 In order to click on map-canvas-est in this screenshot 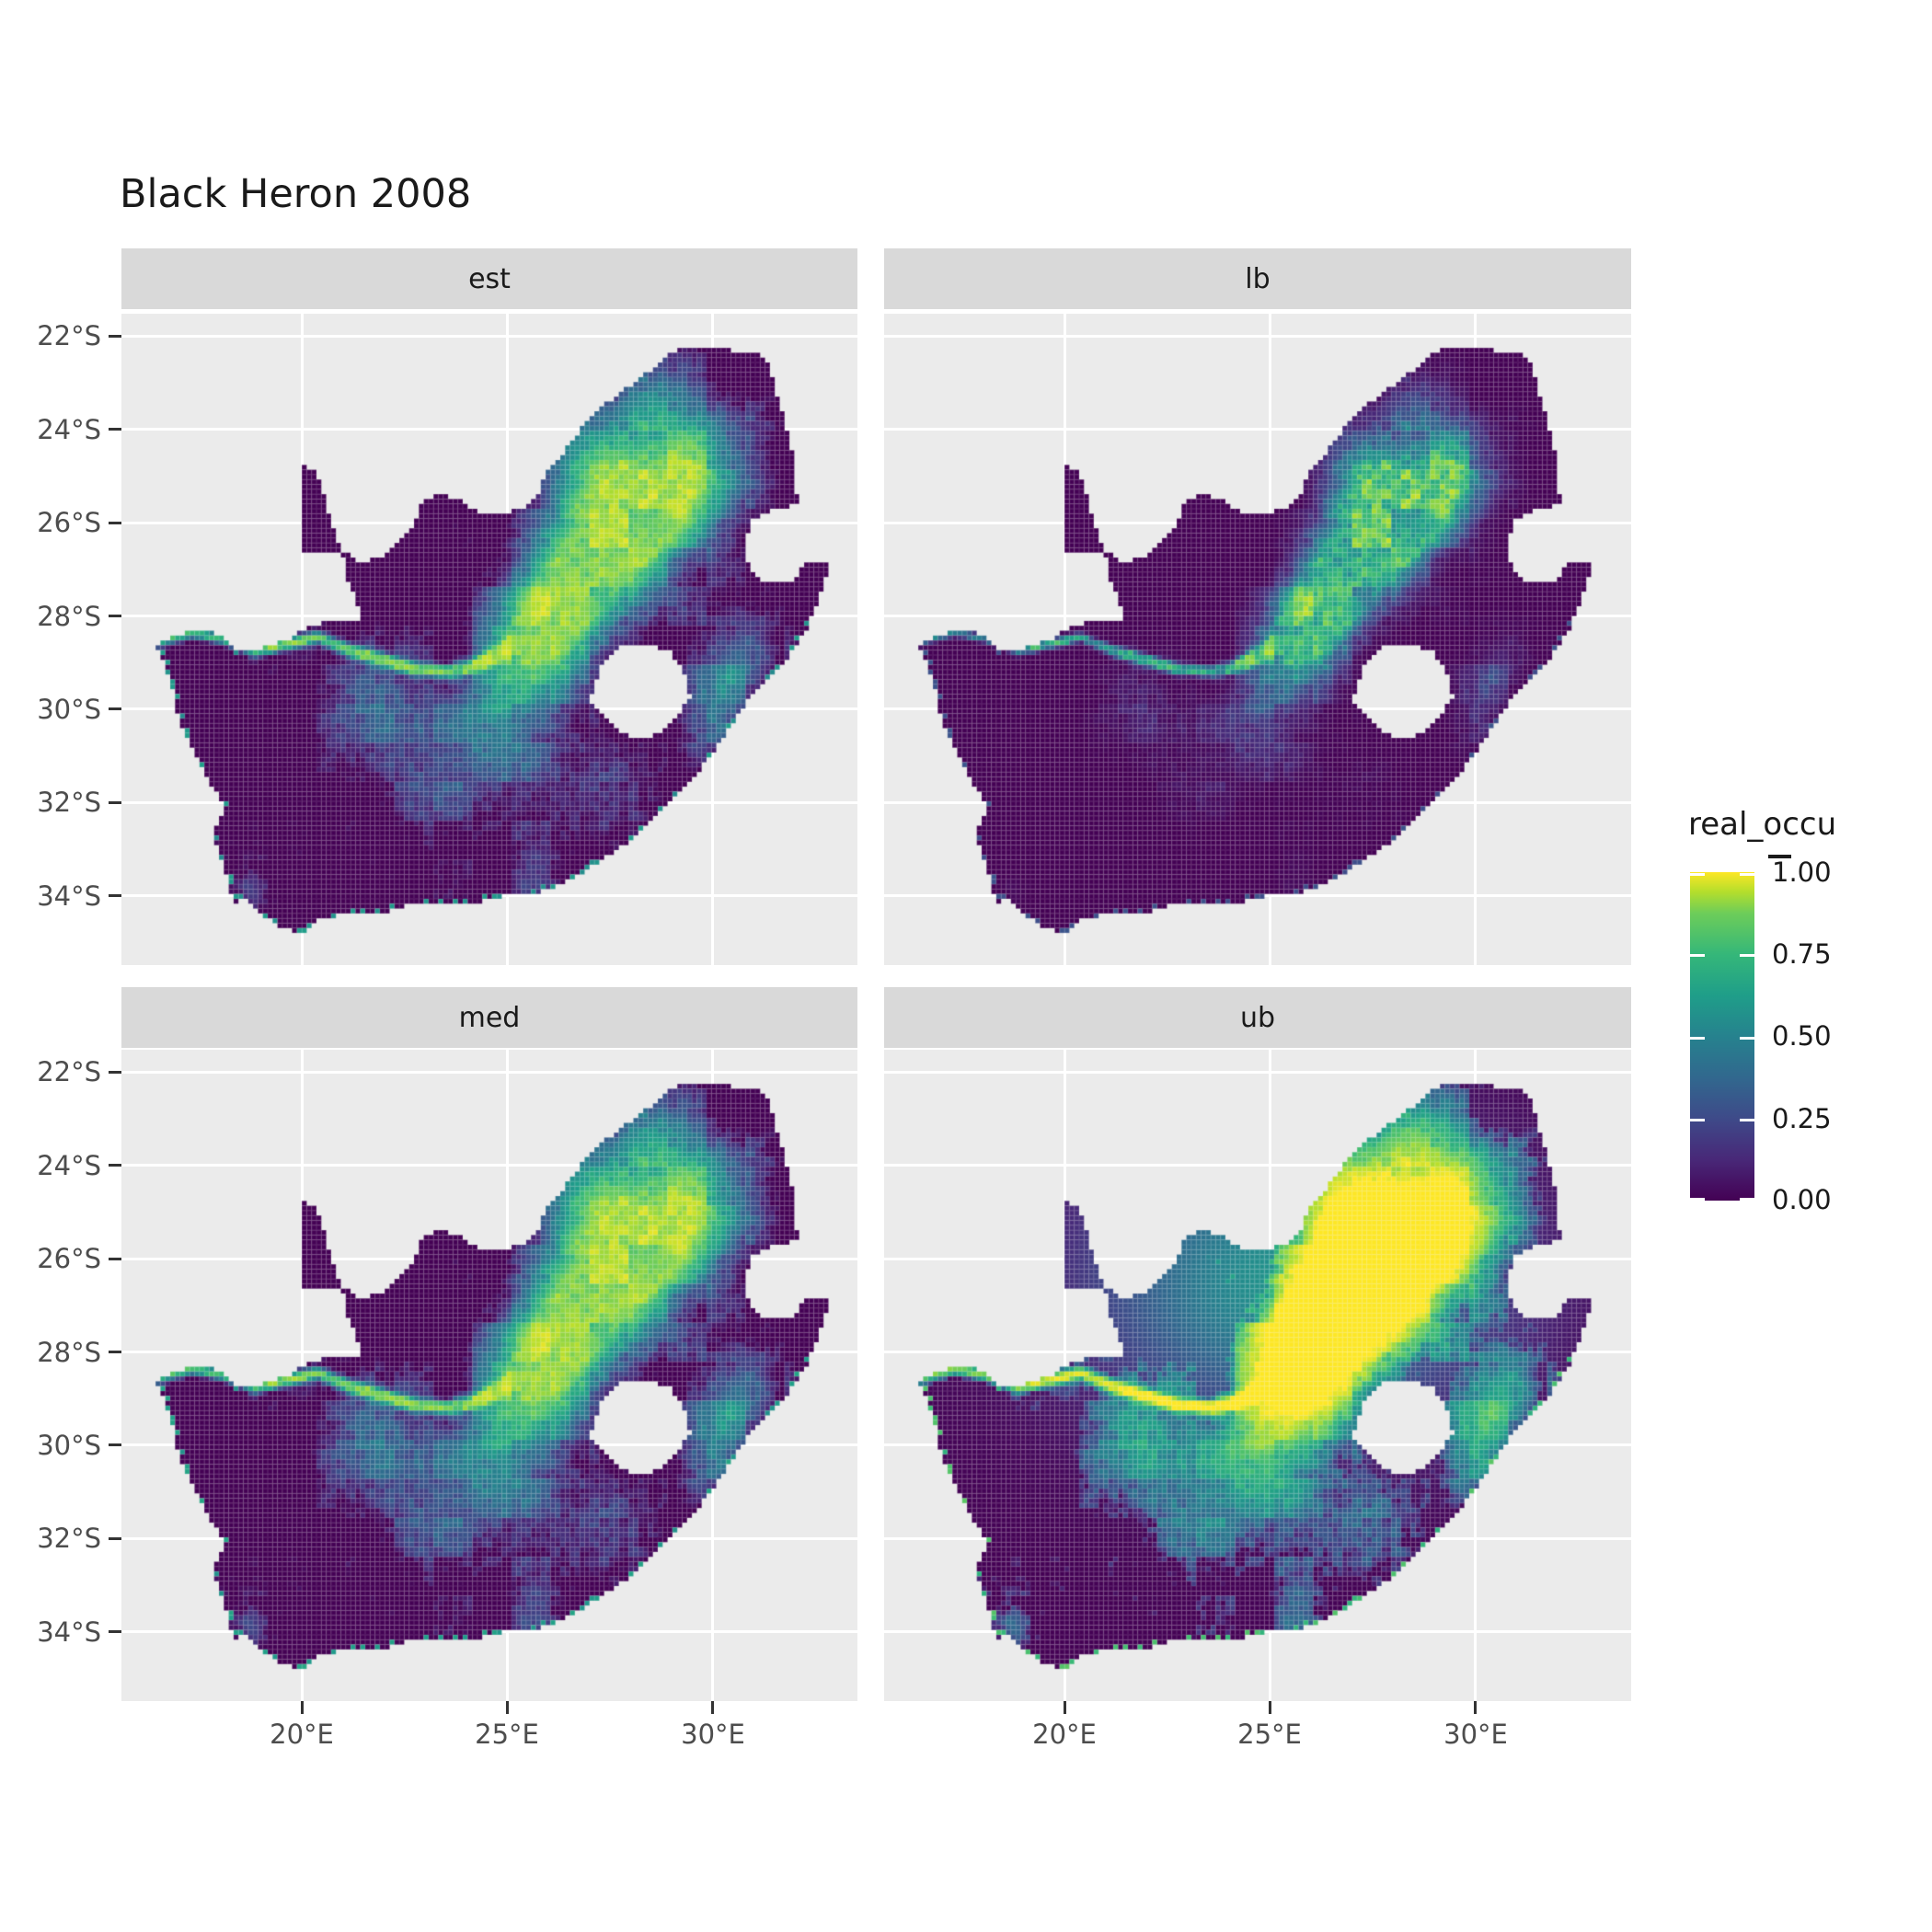, I will do `click(489, 639)`.